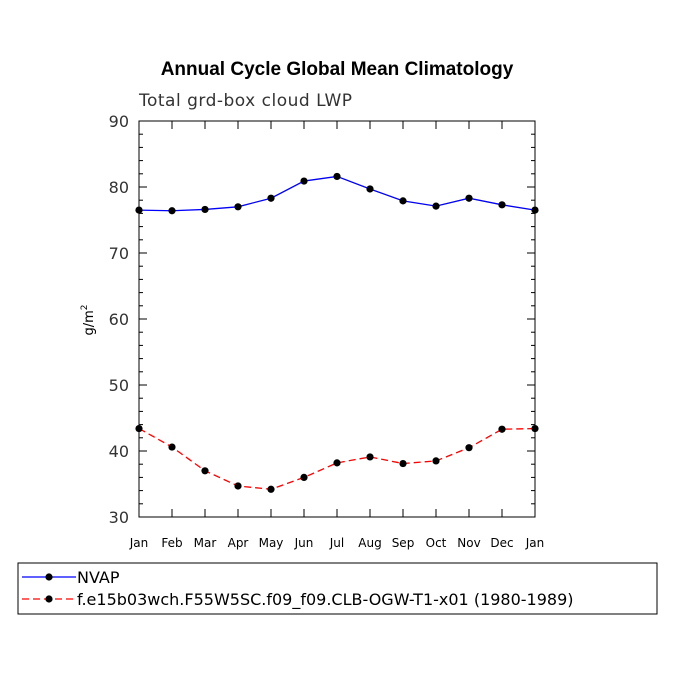 This screenshot has width=675, height=675. Describe the element at coordinates (501, 543) in the screenshot. I see `x-tick-label: Dec` at that location.